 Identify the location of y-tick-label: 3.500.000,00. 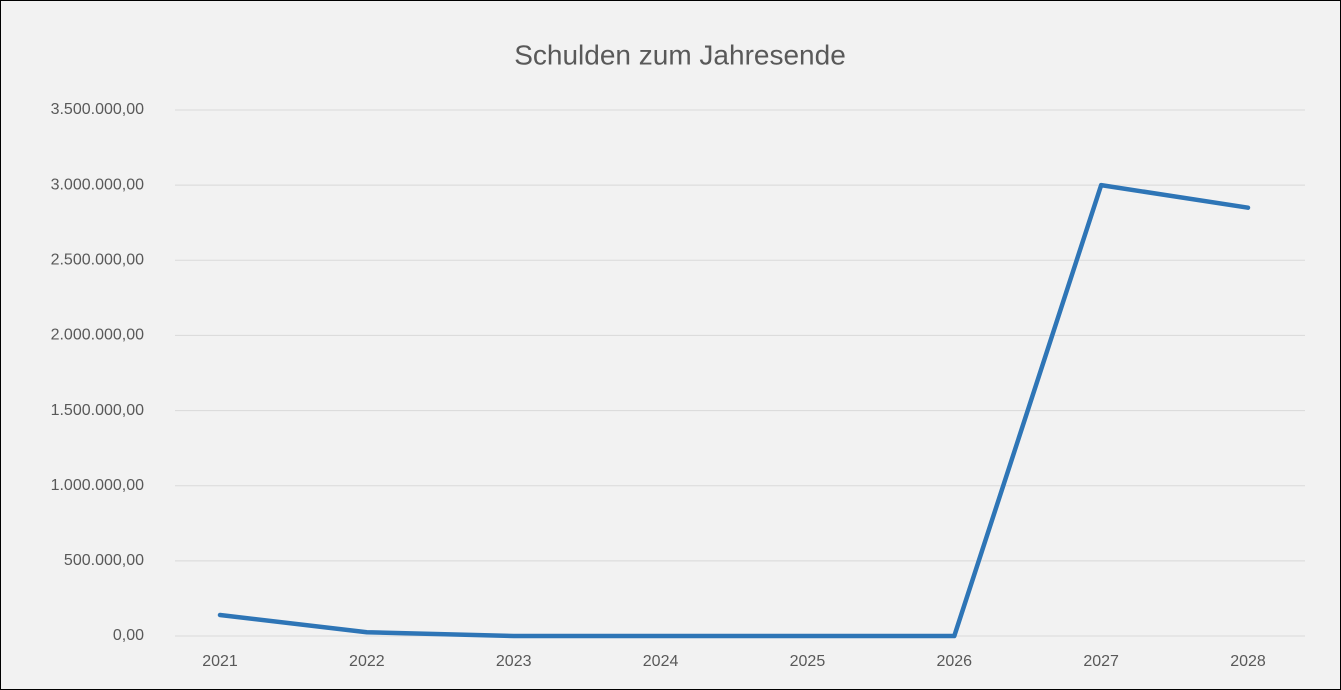
(98, 109).